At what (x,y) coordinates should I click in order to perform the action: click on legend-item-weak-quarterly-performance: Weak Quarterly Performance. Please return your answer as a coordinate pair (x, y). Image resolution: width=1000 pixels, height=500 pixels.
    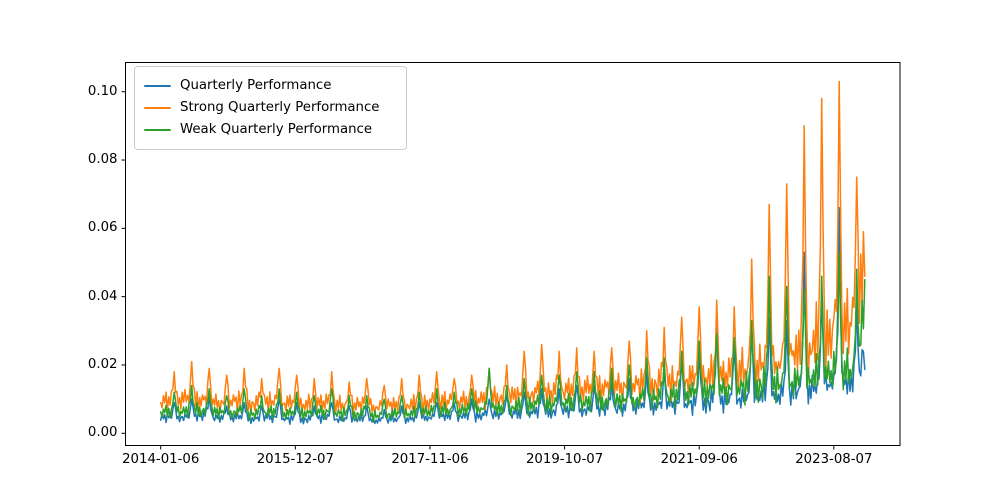
    Looking at the image, I should click on (270, 130).